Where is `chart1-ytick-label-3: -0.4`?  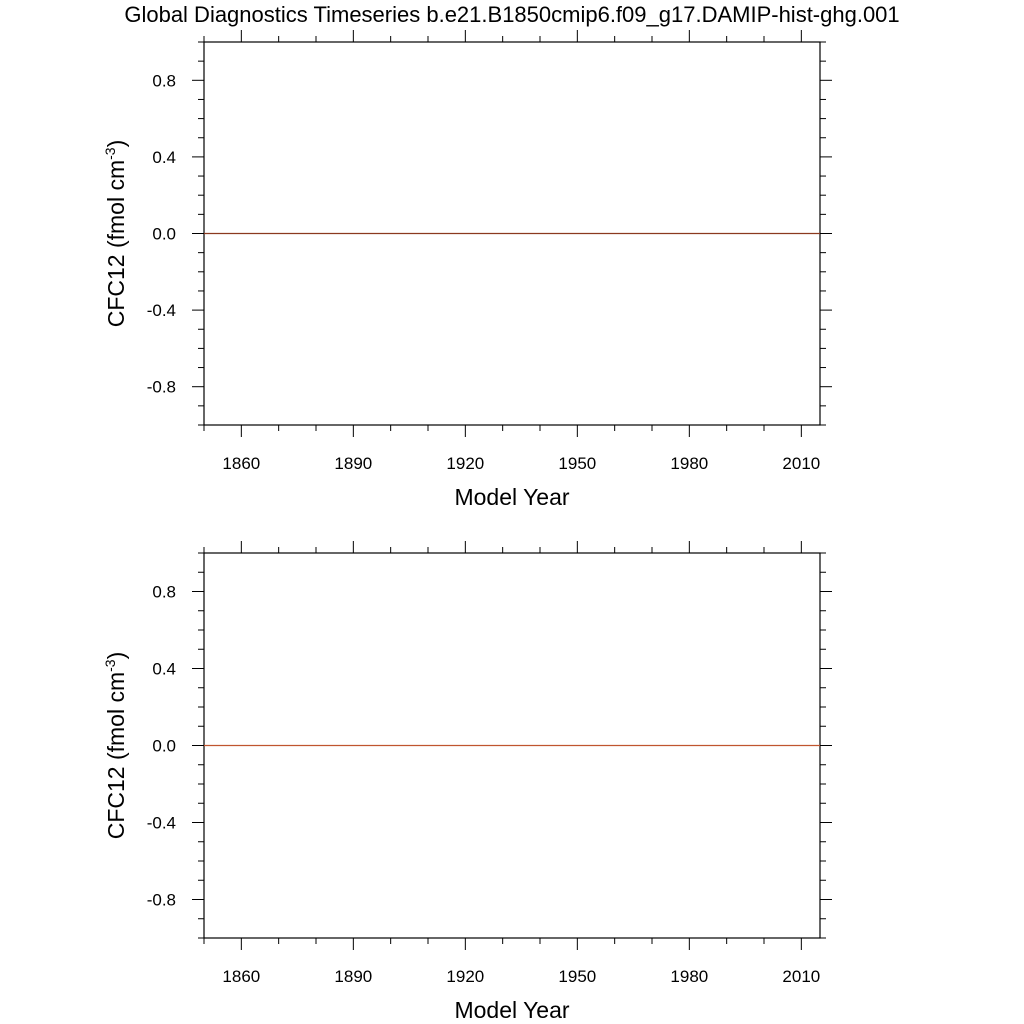
chart1-ytick-label-3: -0.4 is located at coordinates (161, 823).